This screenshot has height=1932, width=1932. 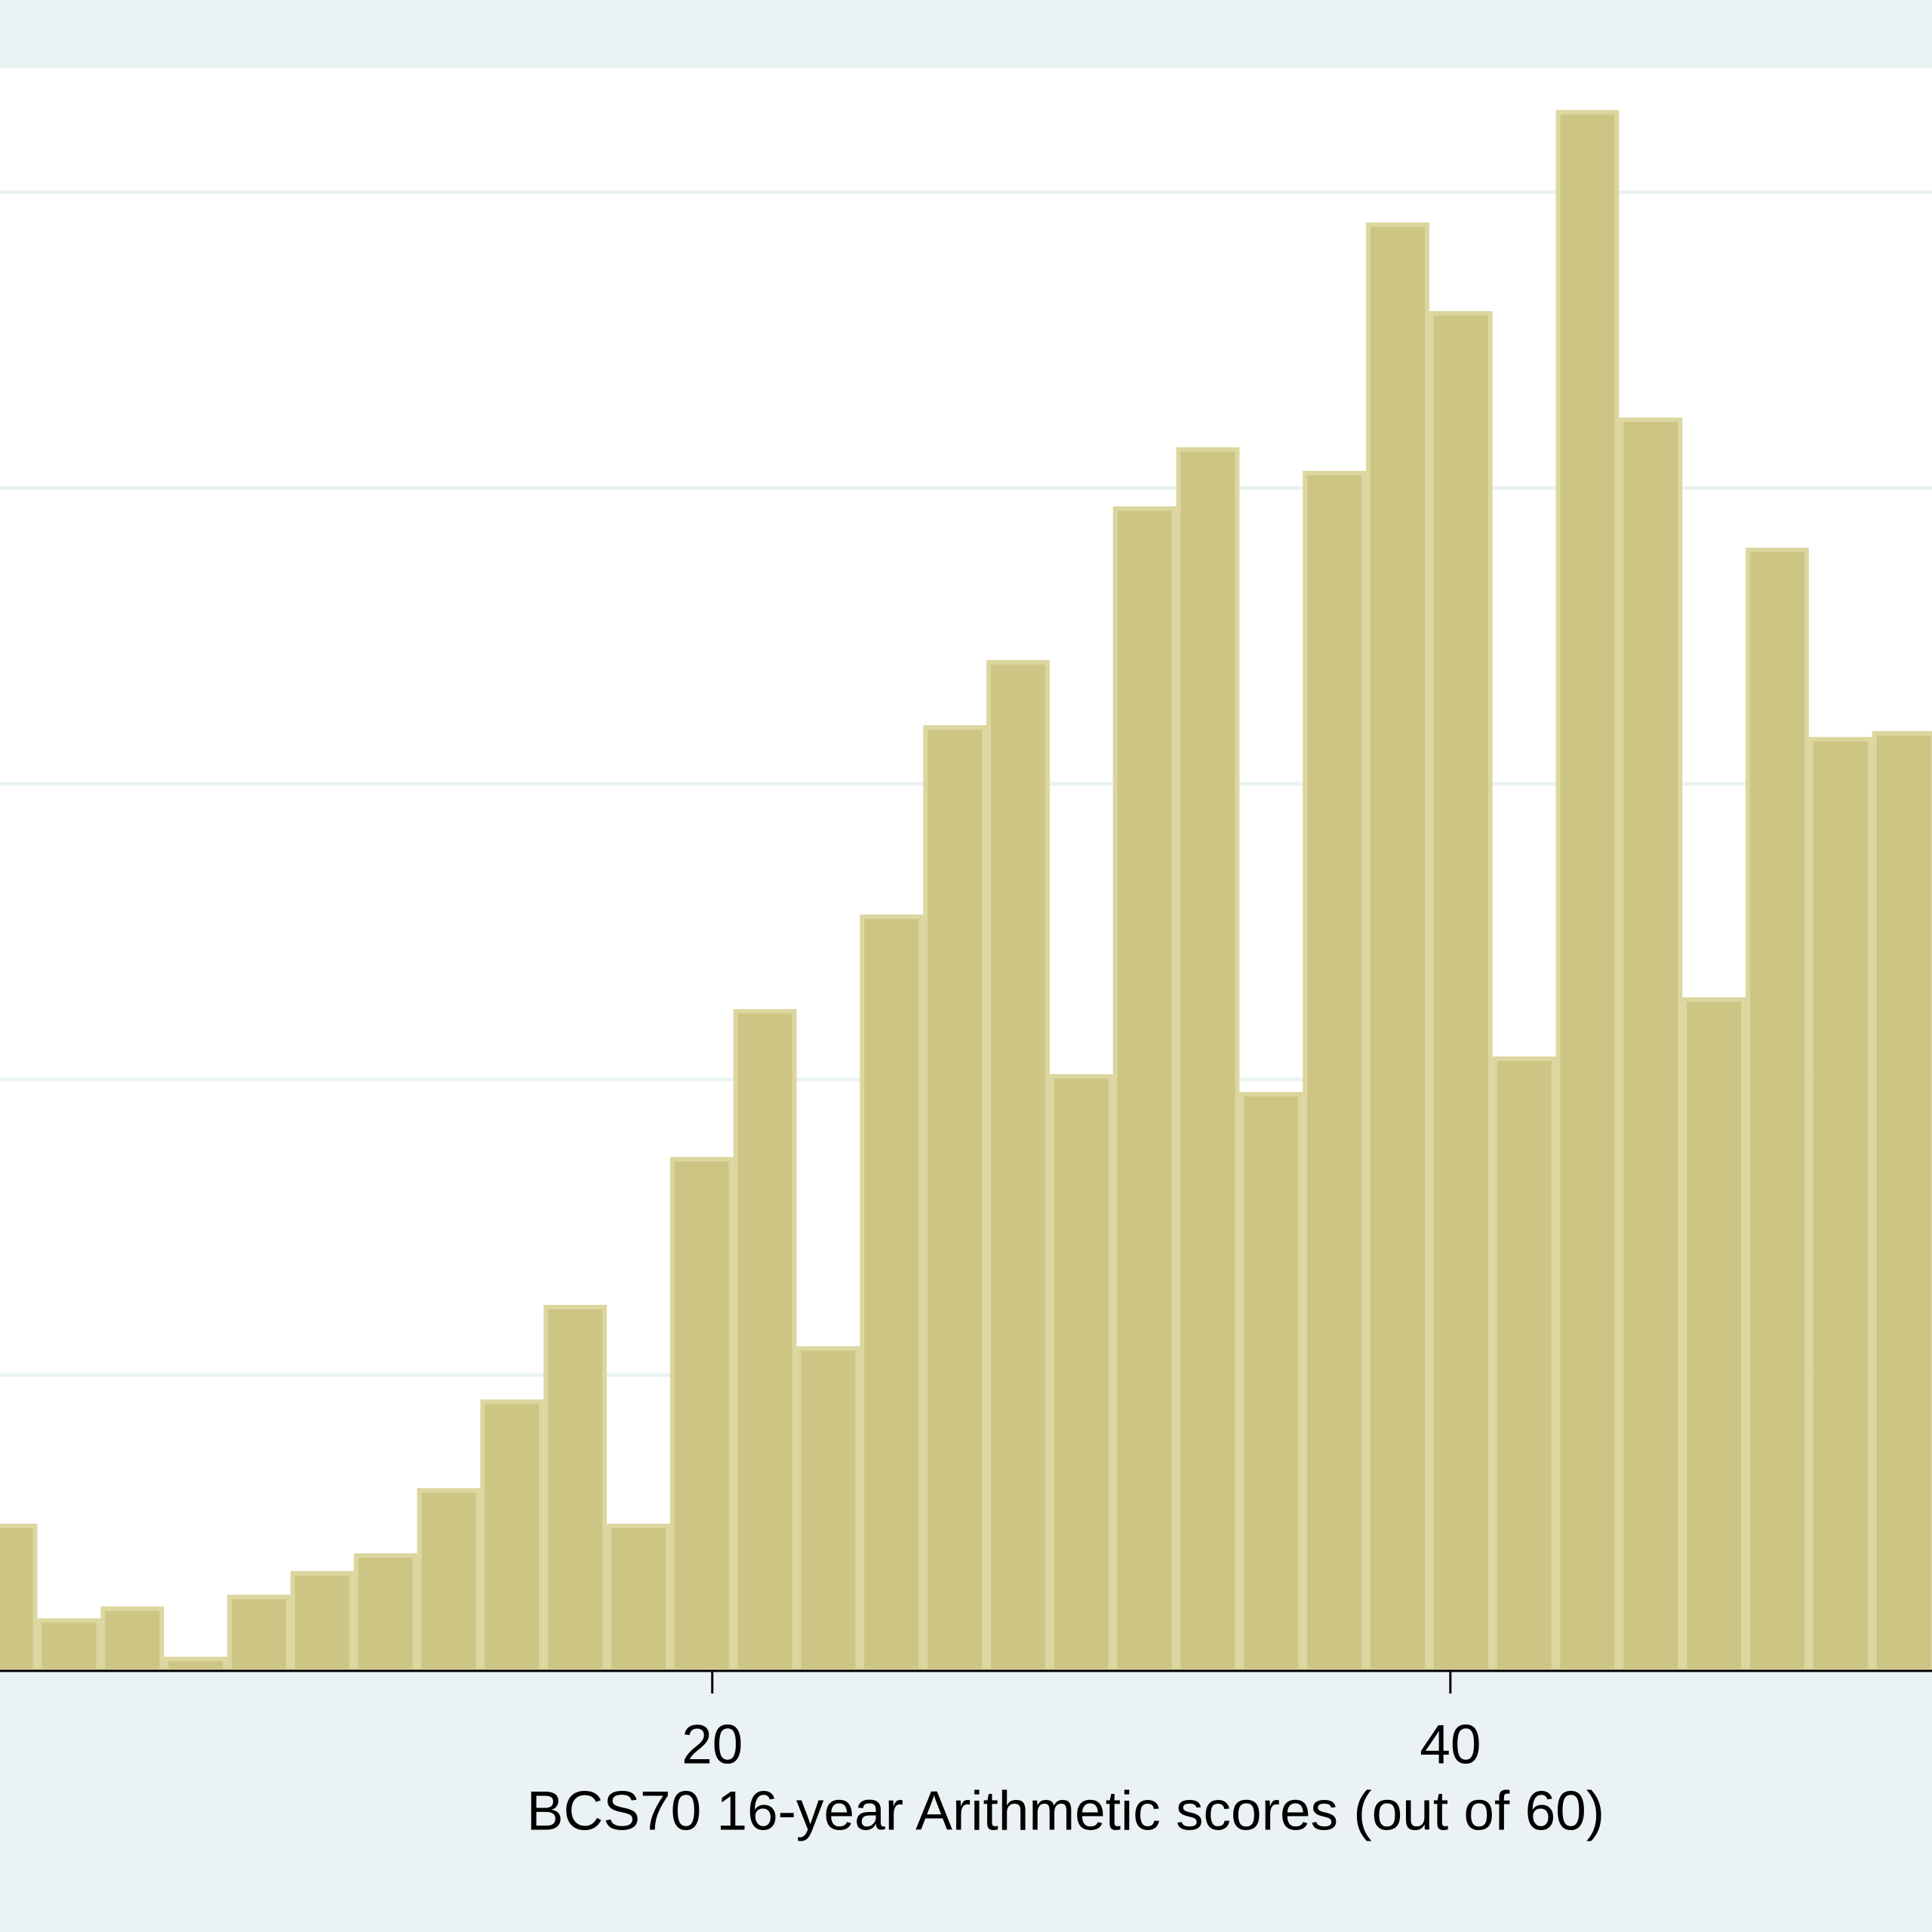 What do you see at coordinates (712, 1744) in the screenshot?
I see `x-tick-label: 20` at bounding box center [712, 1744].